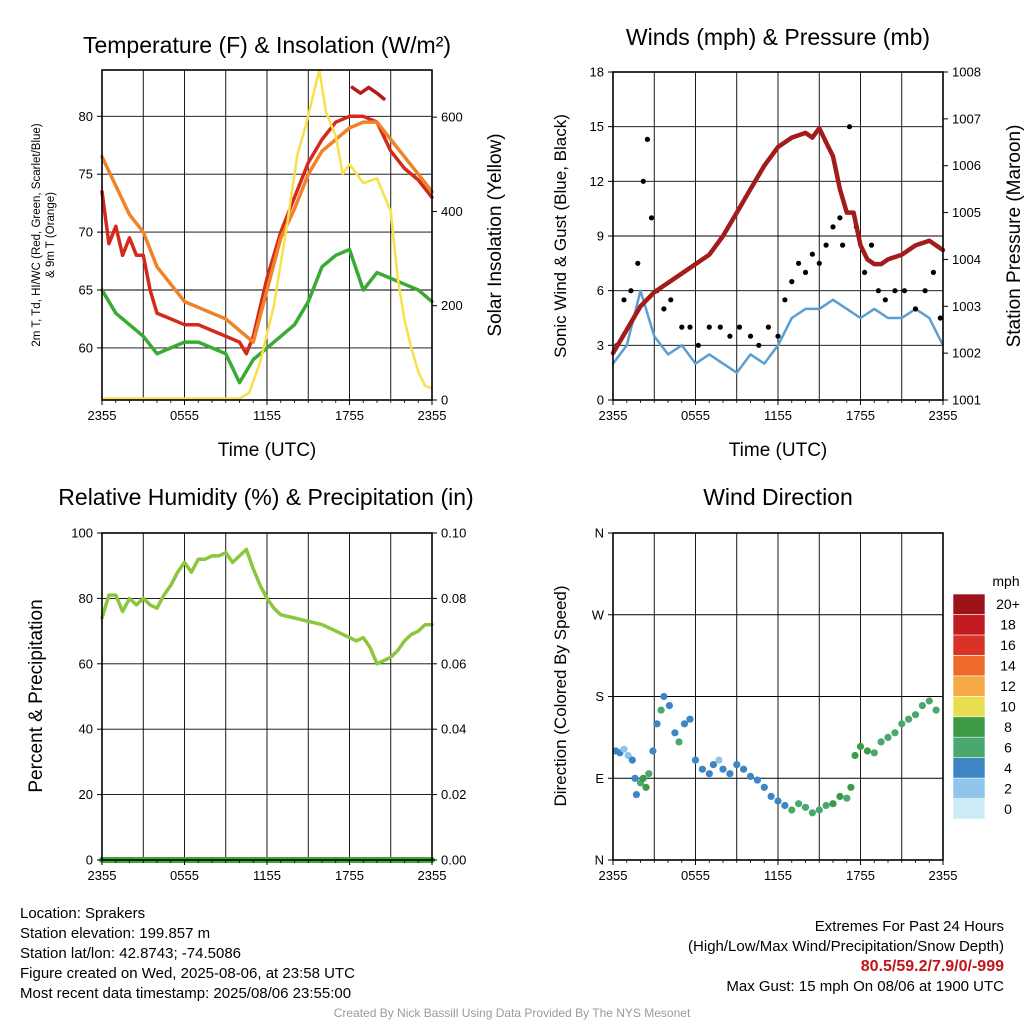  What do you see at coordinates (452, 305) in the screenshot?
I see `temperature-y2tick-label: 200` at bounding box center [452, 305].